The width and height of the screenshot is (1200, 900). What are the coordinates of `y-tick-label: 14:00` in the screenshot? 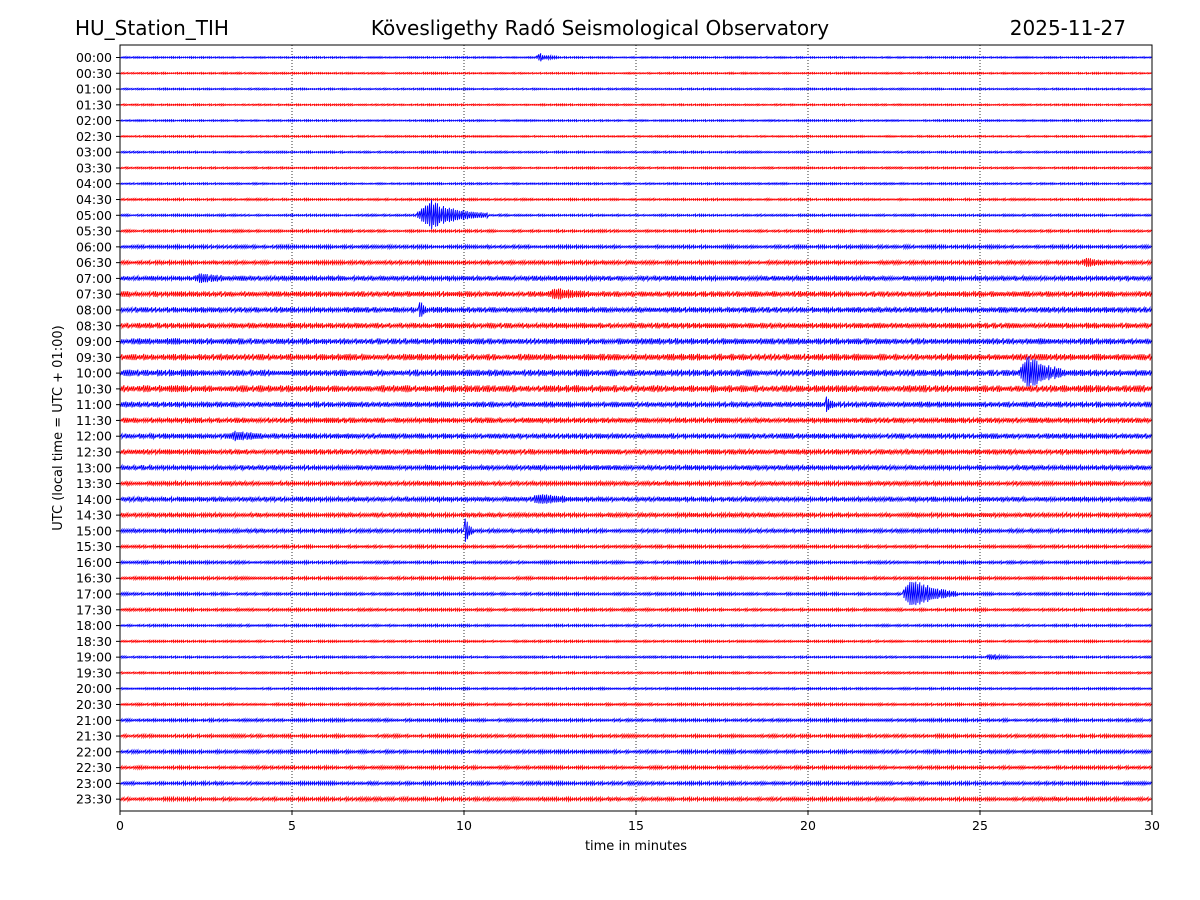 It's located at (94, 499).